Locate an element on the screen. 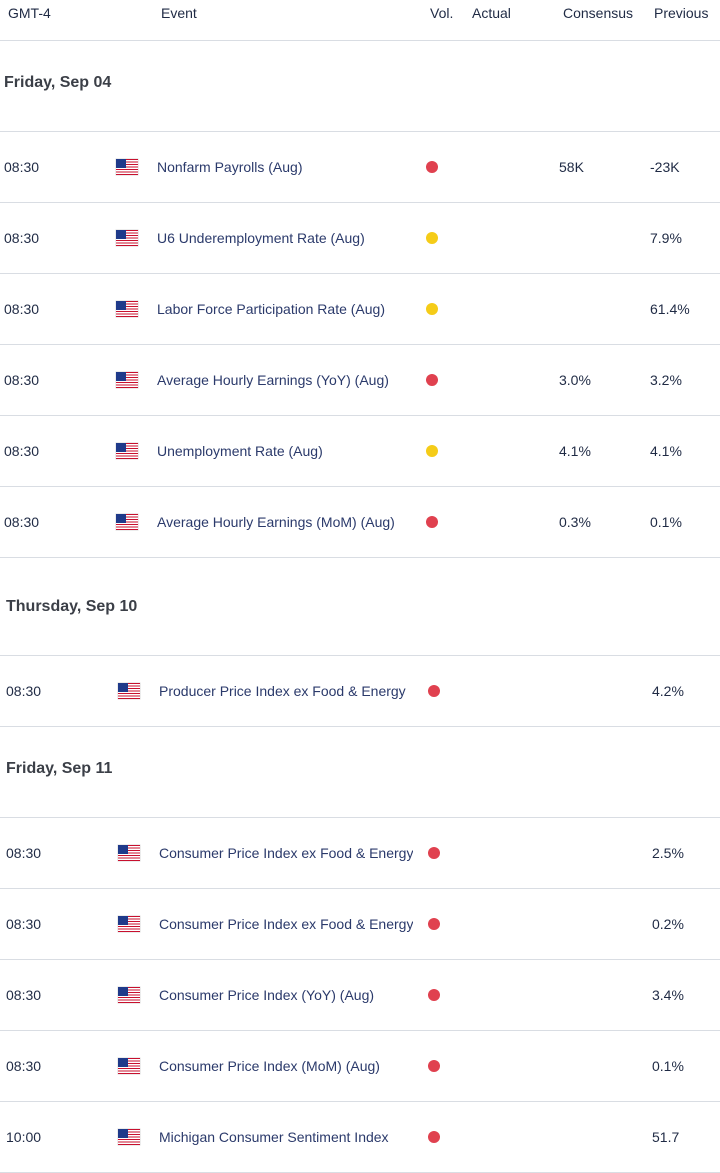 The width and height of the screenshot is (720, 1173). event-column-header: Event is located at coordinates (179, 13).